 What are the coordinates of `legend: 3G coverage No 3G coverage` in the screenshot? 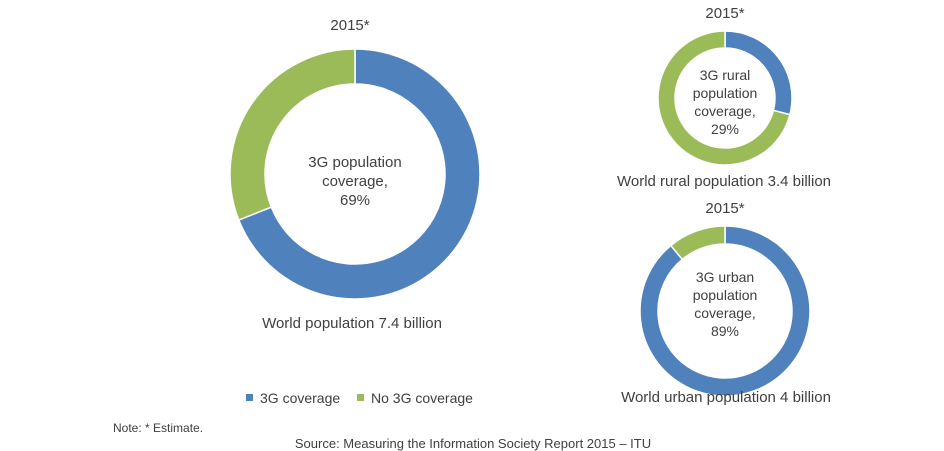 It's located at (359, 398).